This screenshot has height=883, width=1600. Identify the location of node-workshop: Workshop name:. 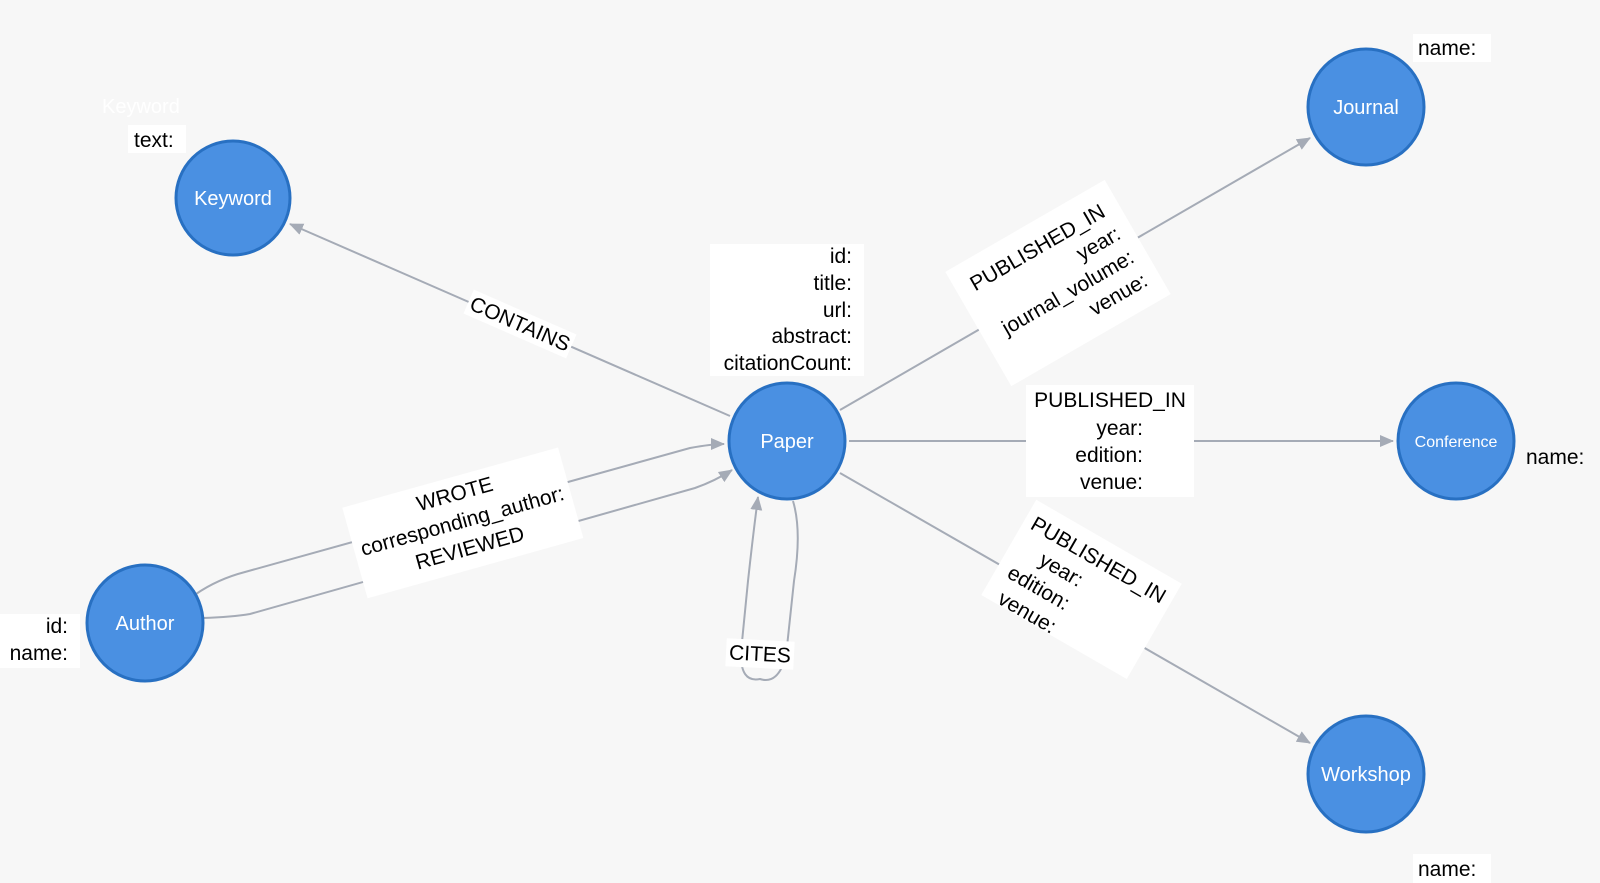
(1398, 798).